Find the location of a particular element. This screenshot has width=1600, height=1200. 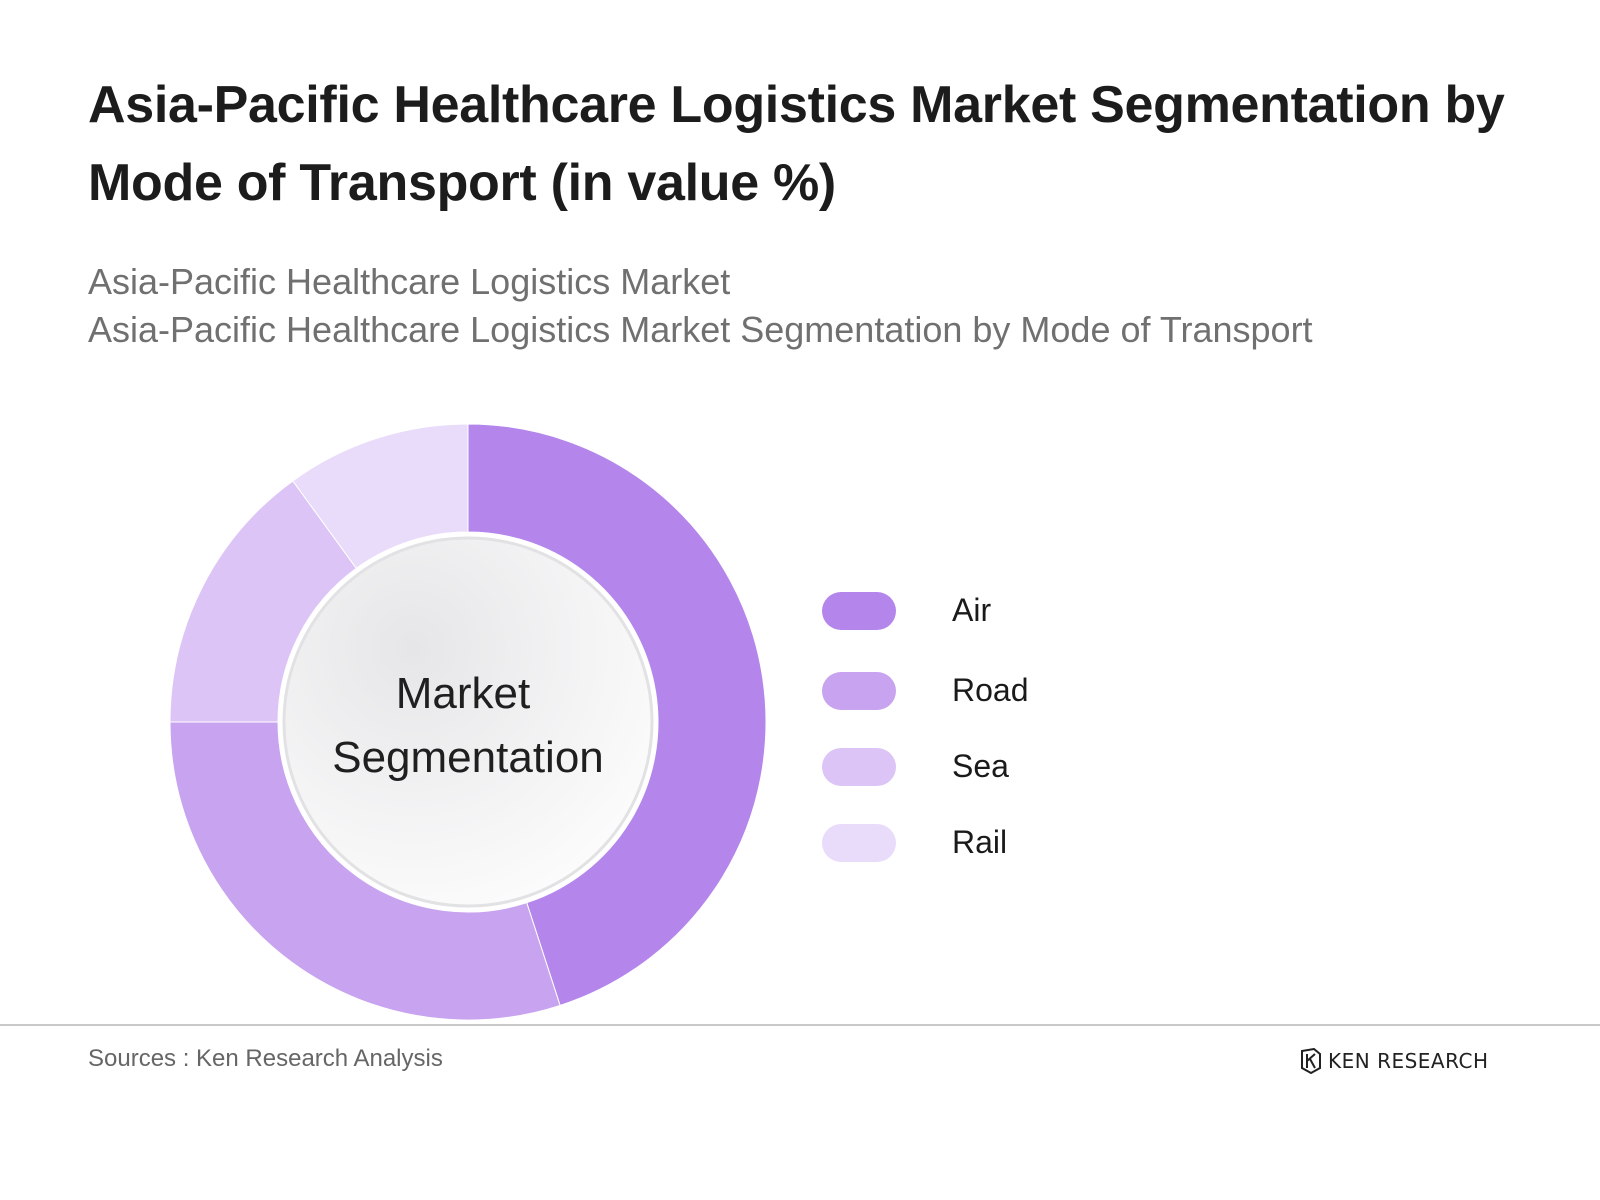

ken-research-logo: KEN RESEARCH is located at coordinates (1394, 1061).